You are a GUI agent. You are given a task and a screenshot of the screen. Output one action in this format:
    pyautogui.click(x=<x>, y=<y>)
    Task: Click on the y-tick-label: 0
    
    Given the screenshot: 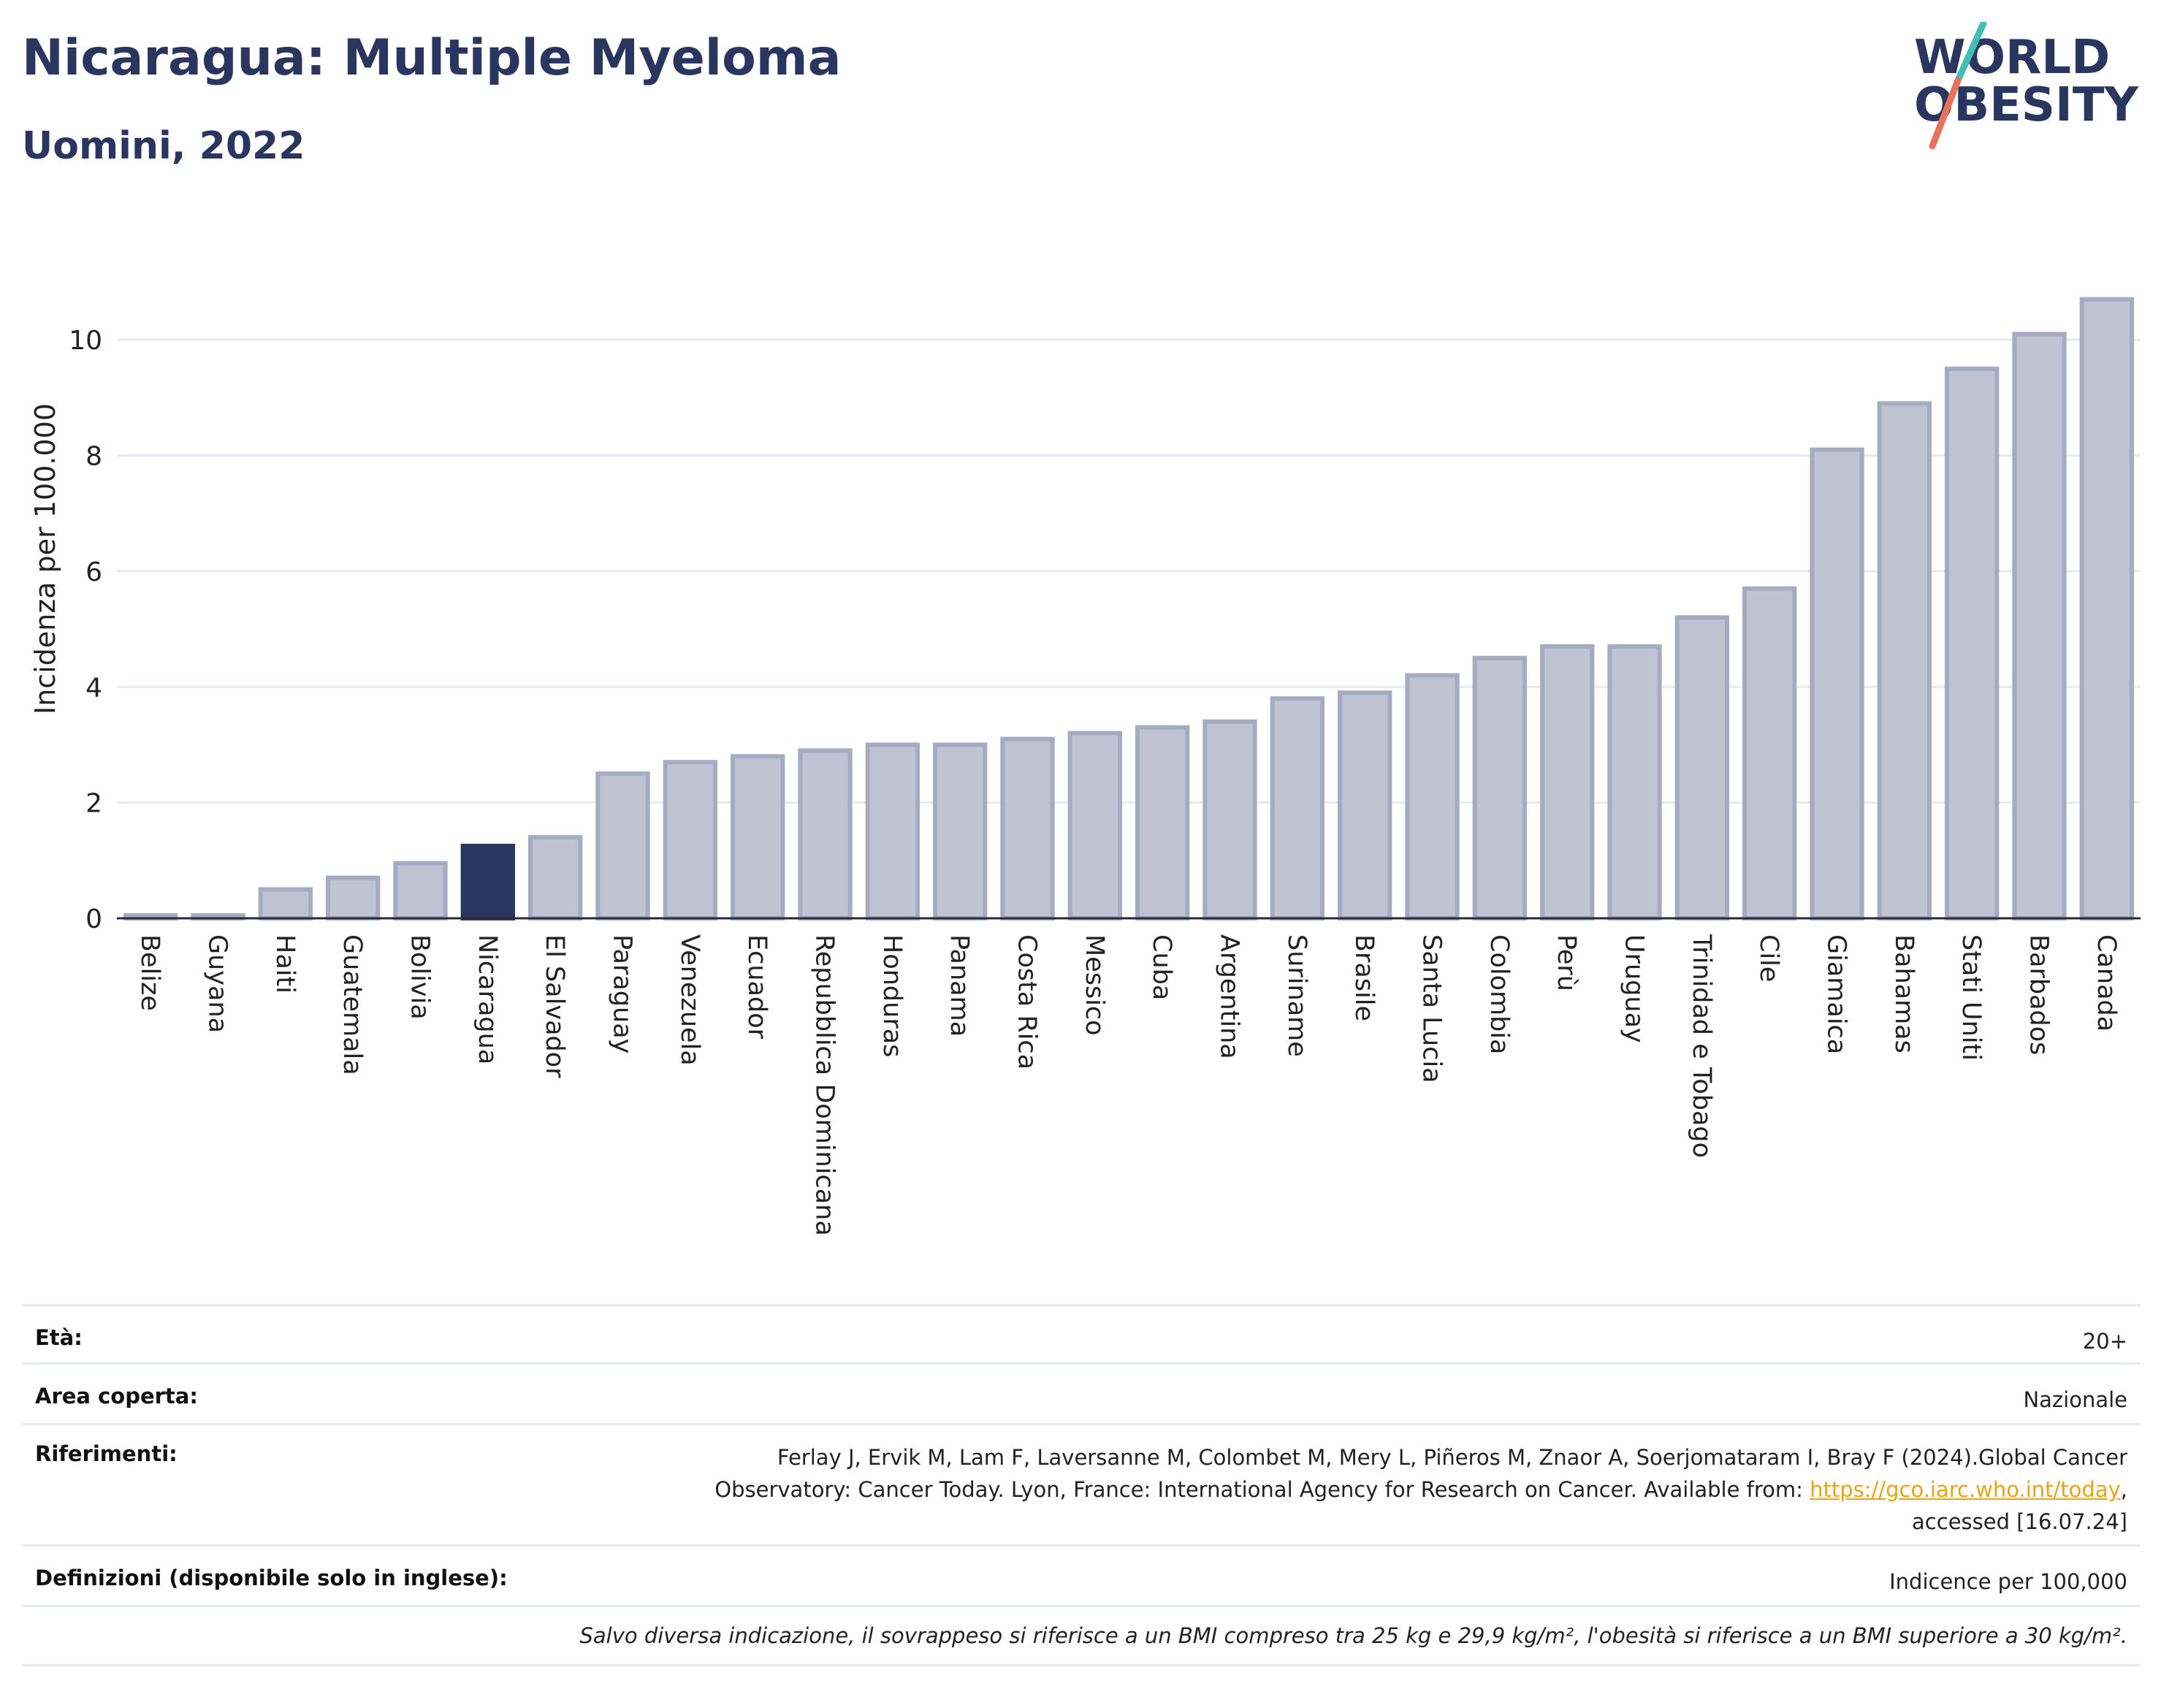 What is the action you would take?
    pyautogui.click(x=94, y=919)
    